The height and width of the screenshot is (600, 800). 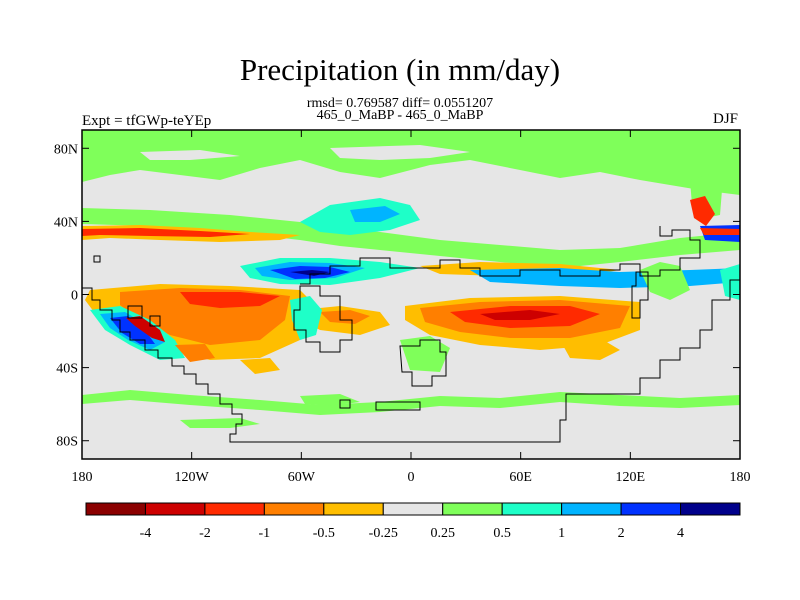 I want to click on lon-tick-label: 0, so click(x=411, y=477).